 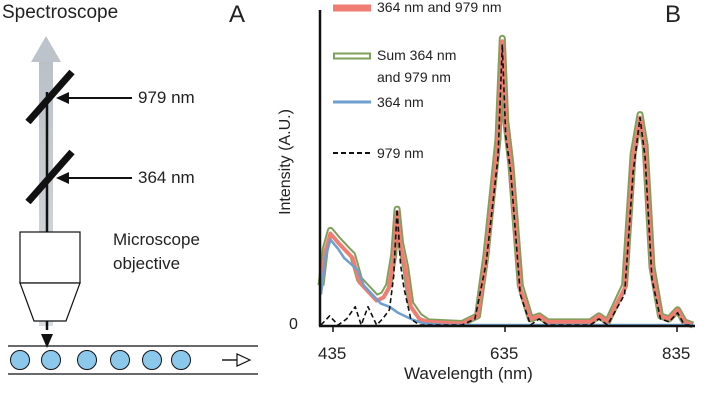 I want to click on objective-barrel, so click(x=50, y=257).